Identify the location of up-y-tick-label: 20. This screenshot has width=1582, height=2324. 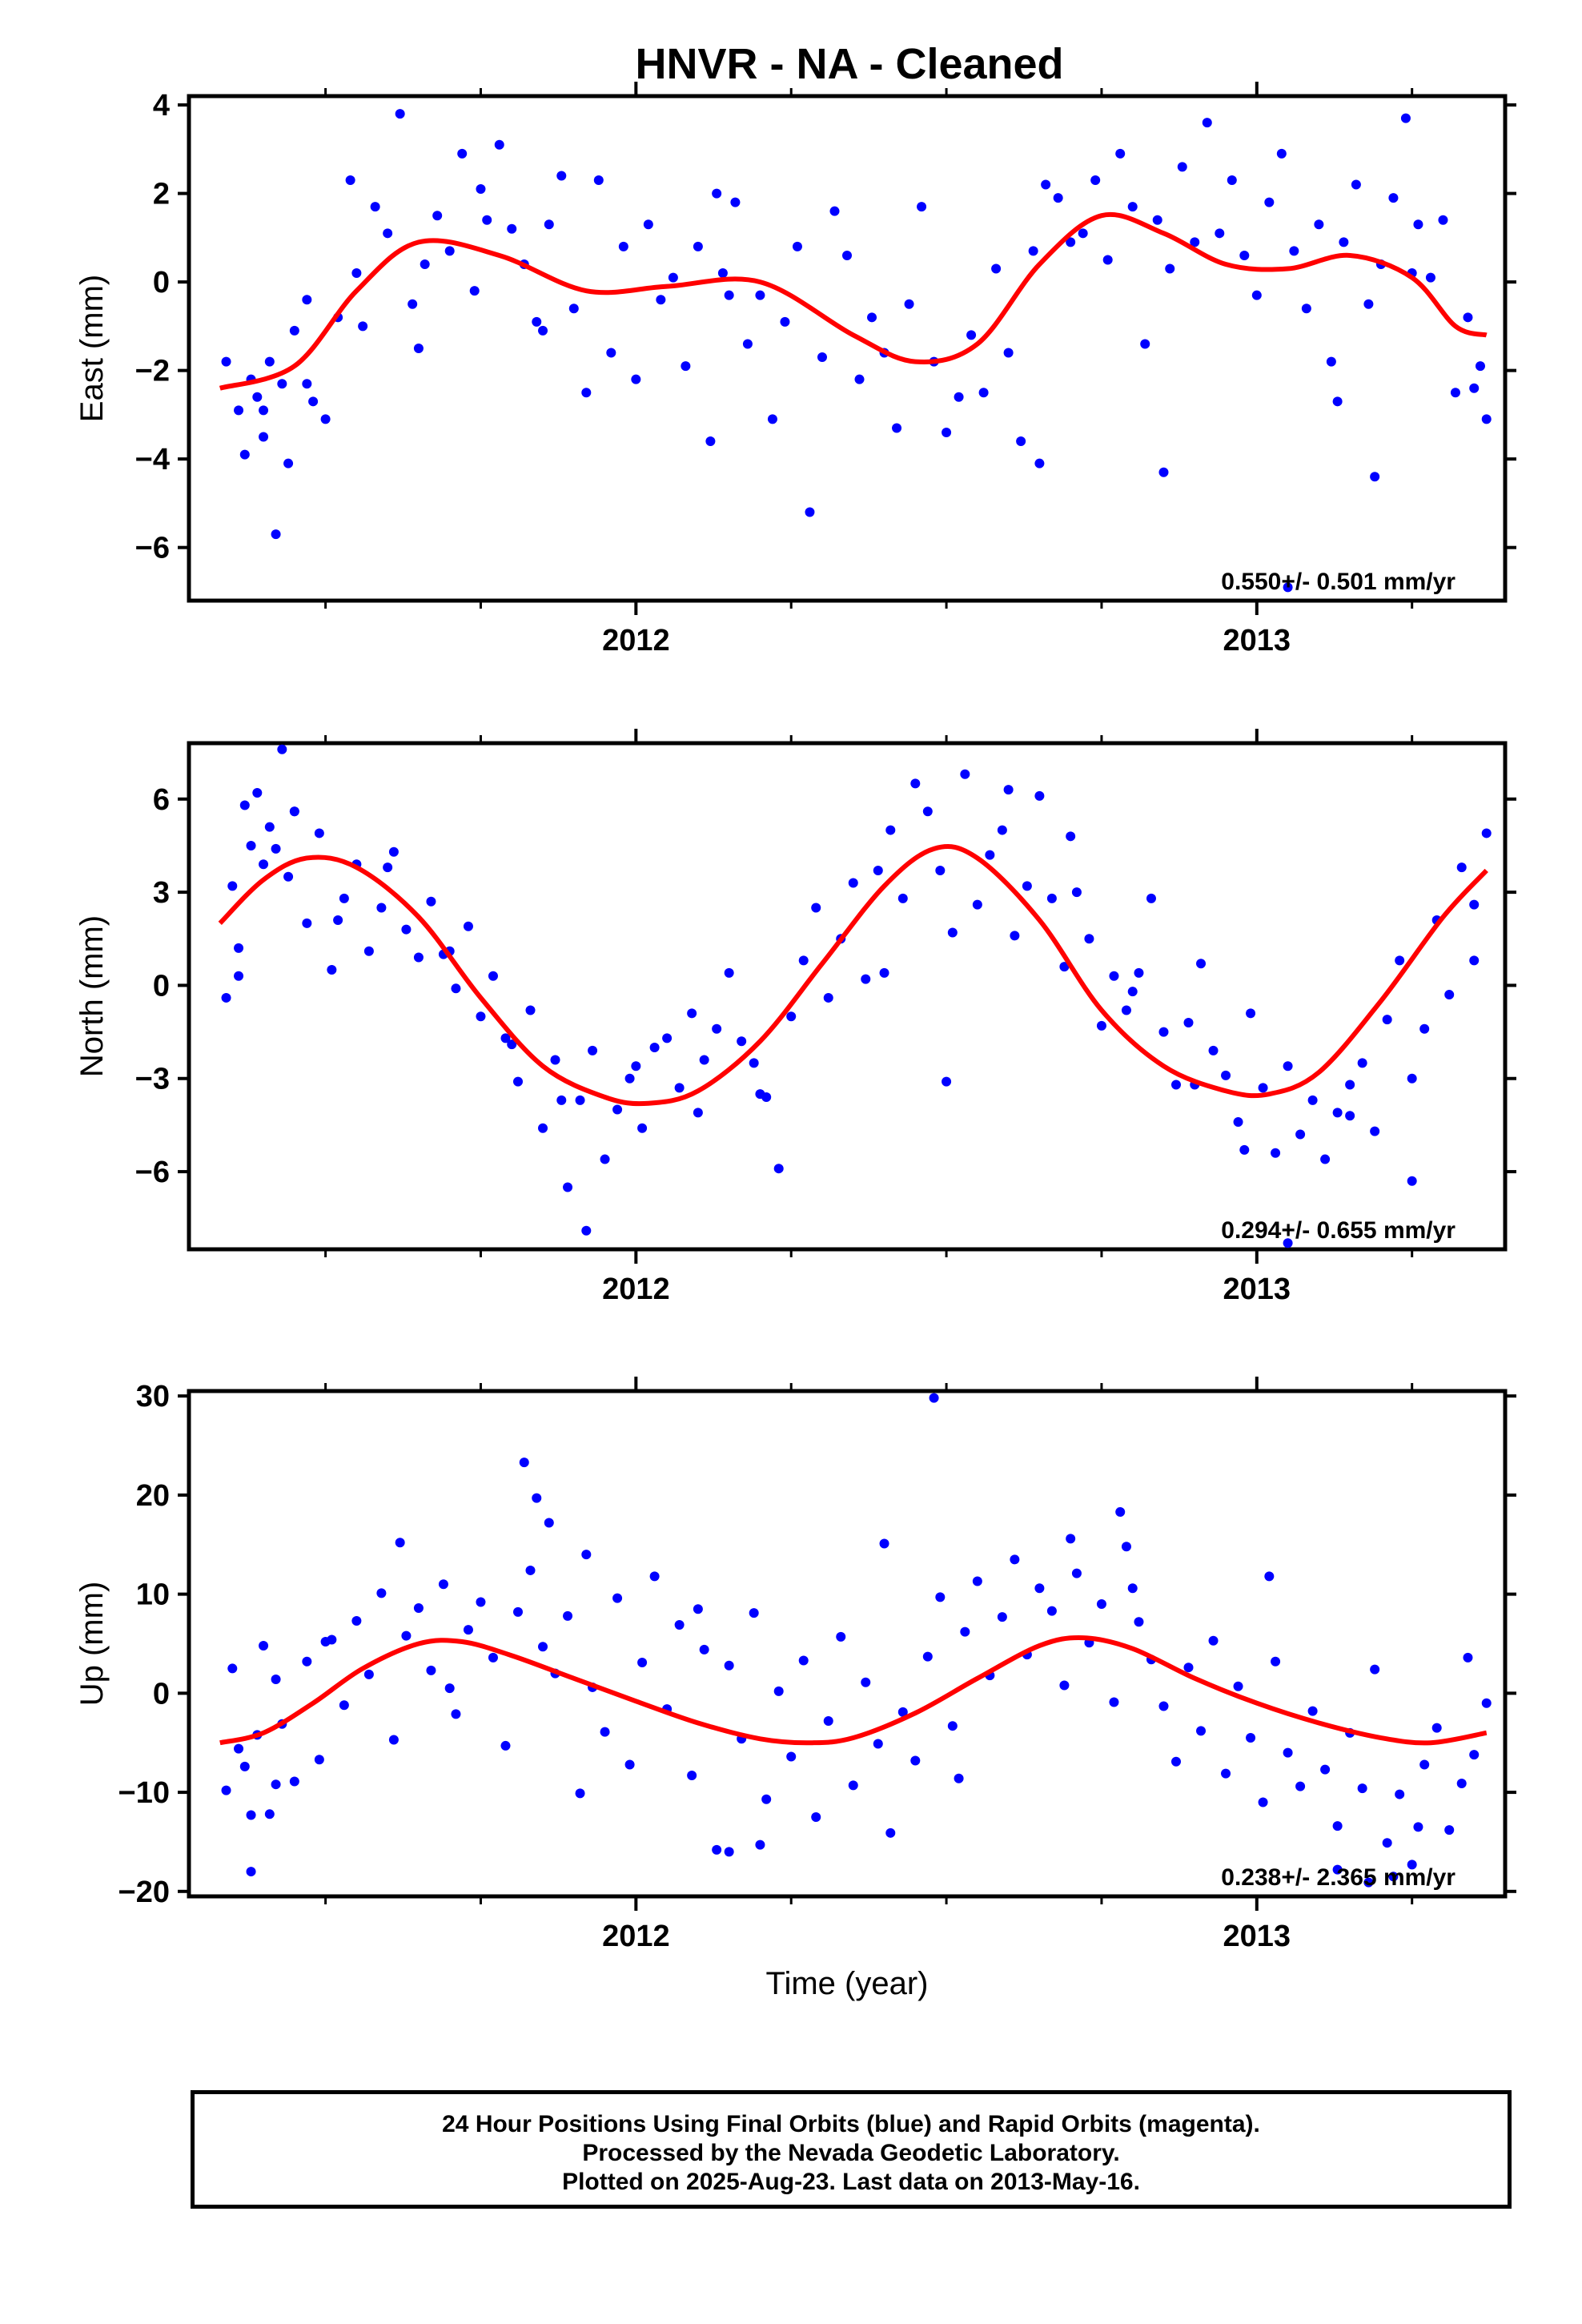
(153, 1496).